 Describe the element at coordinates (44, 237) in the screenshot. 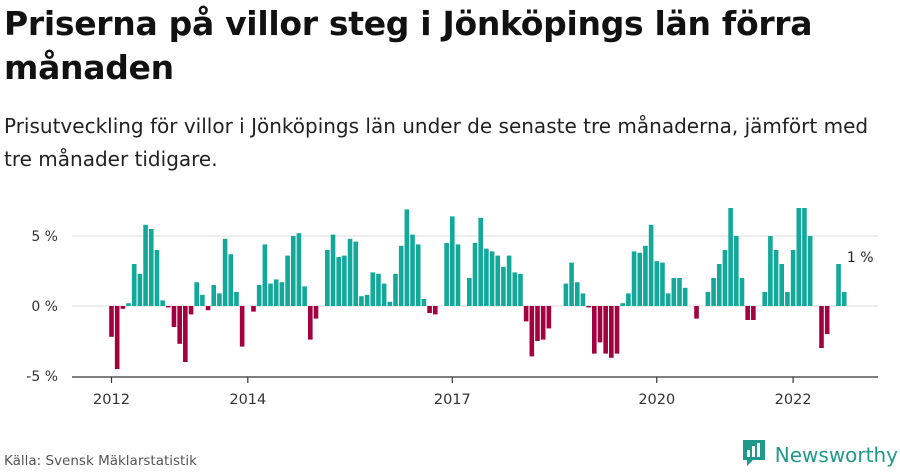

I see `y-tick-label: 5 %` at that location.